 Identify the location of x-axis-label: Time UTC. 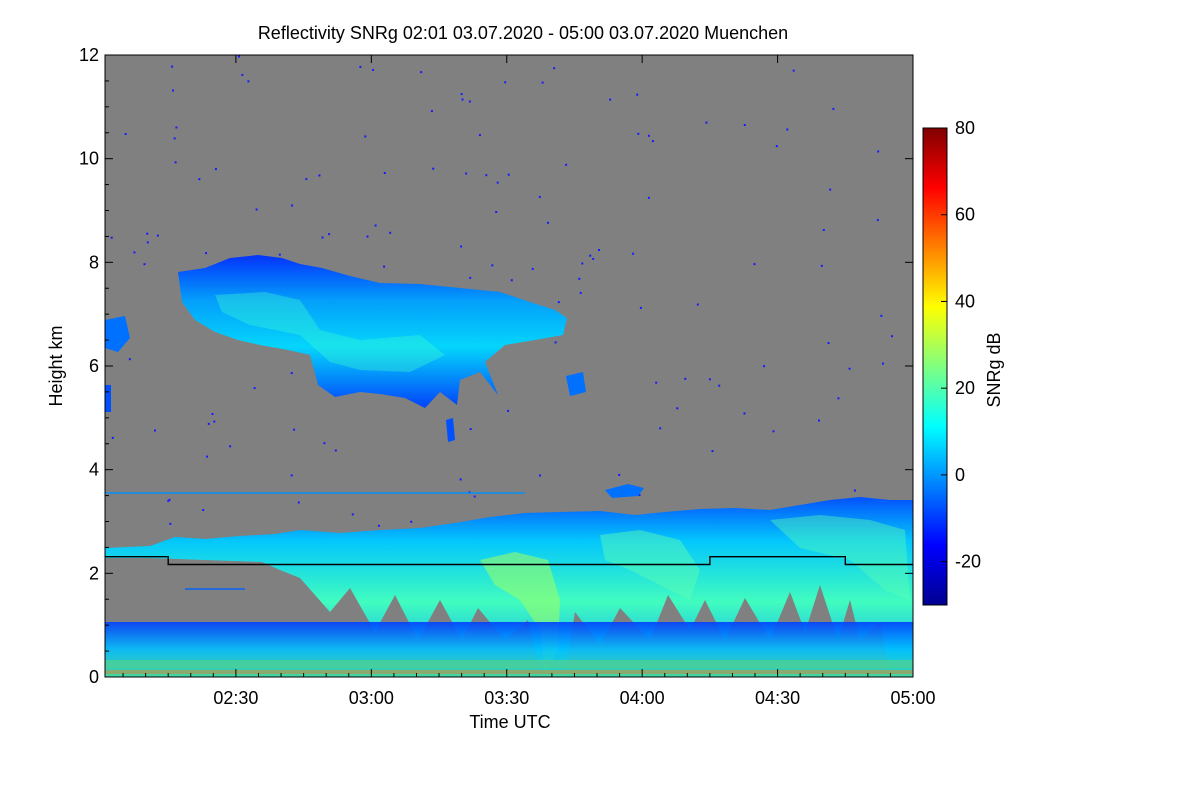
(509, 722).